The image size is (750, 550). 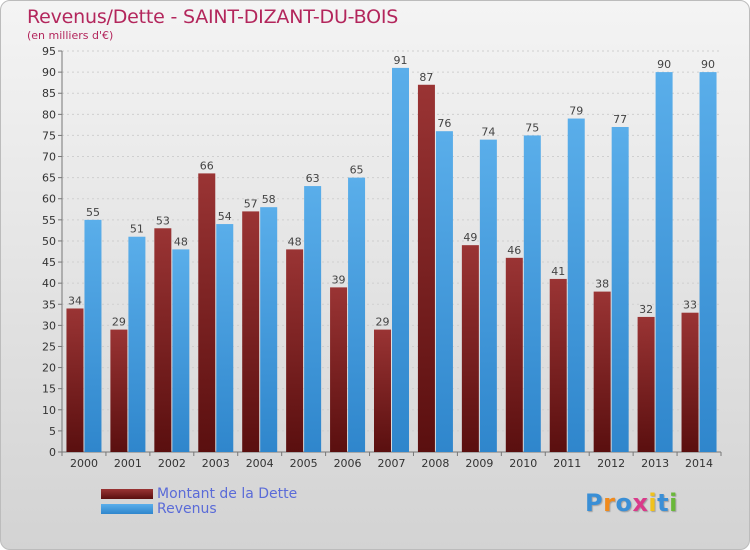 What do you see at coordinates (401, 60) in the screenshot?
I see `data-label-revenue: 91` at bounding box center [401, 60].